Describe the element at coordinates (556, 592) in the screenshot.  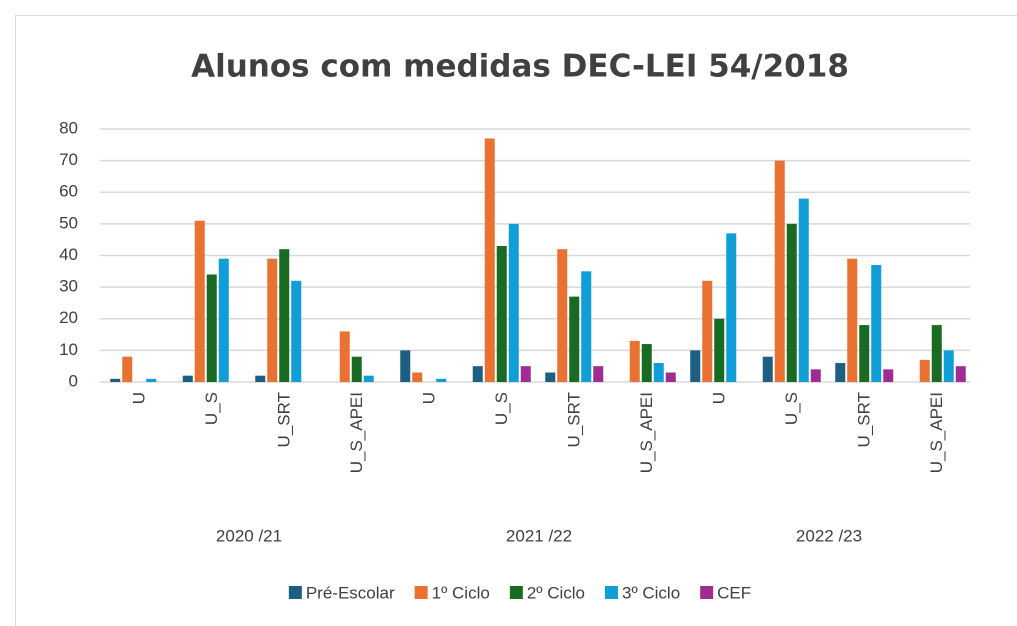
I see `legend-label: 2º Ciclo` at that location.